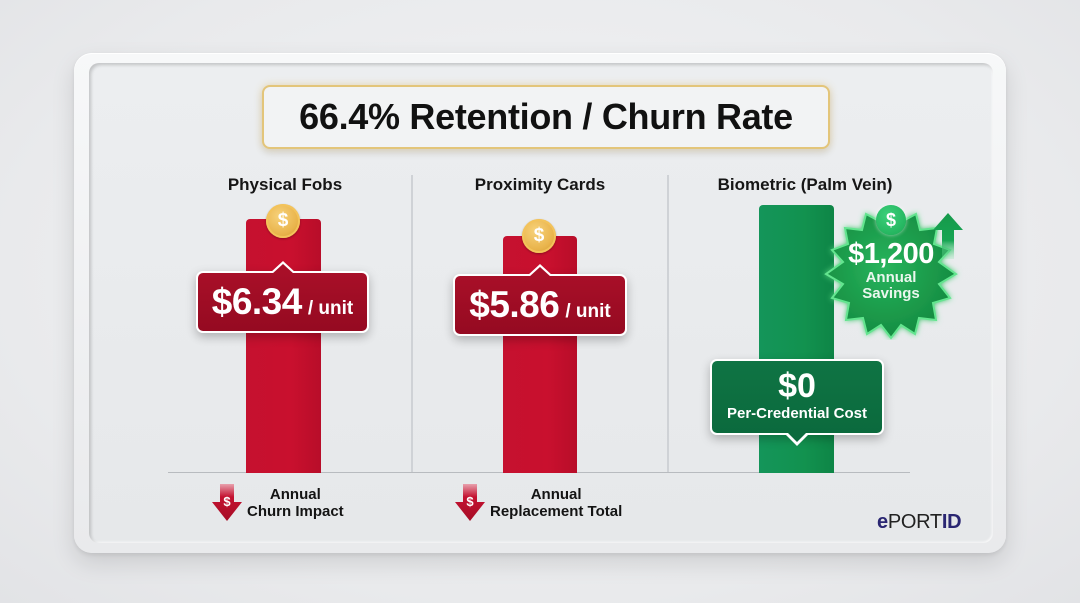 The height and width of the screenshot is (603, 1080). Describe the element at coordinates (556, 511) in the screenshot. I see `footer-line-2: Replacement Total` at that location.